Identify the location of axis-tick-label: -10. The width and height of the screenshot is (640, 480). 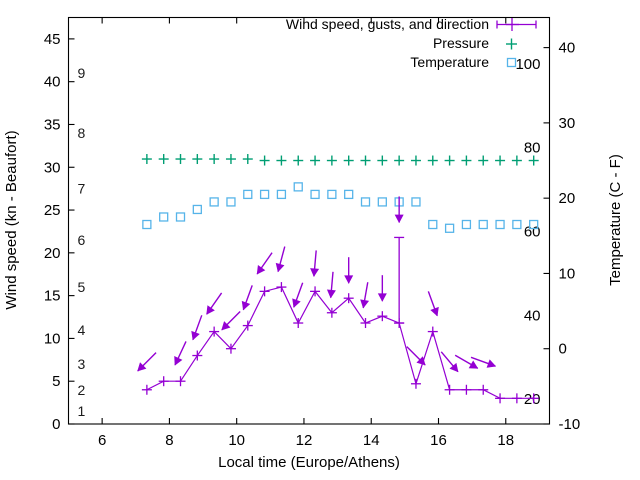
(570, 424).